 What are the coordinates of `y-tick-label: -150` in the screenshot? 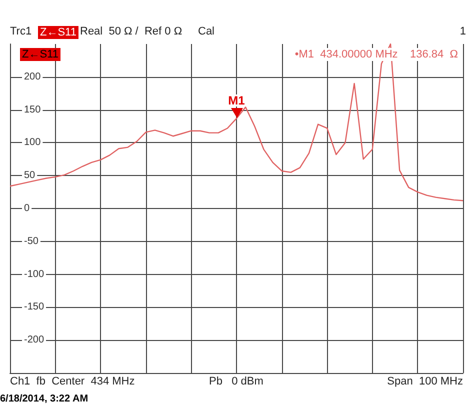 It's located at (34, 307).